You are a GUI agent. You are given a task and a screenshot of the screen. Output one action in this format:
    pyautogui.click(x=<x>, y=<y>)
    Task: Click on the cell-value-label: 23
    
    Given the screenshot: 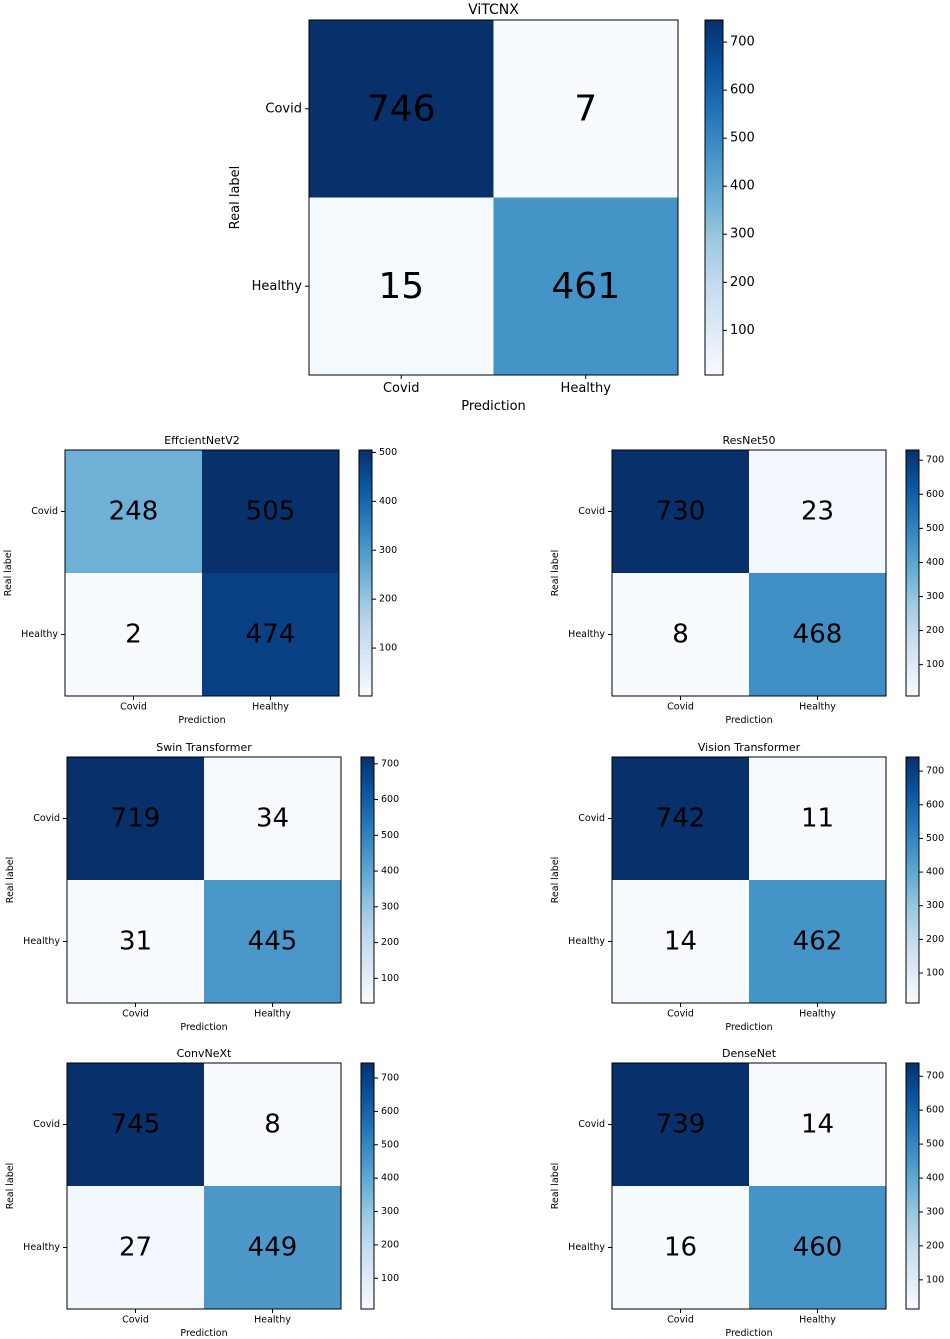 What is the action you would take?
    pyautogui.click(x=817, y=512)
    